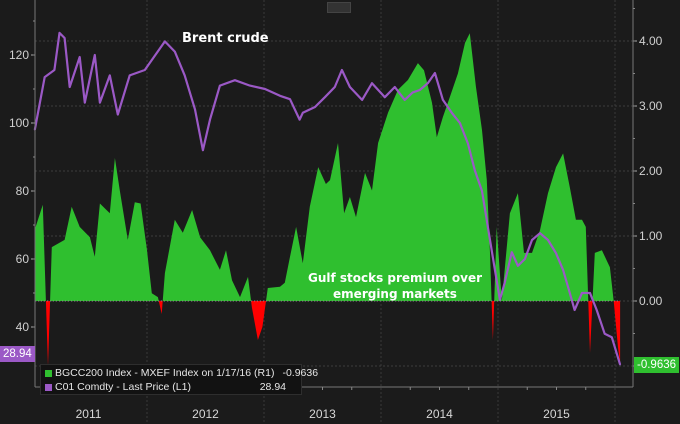 This screenshot has height=424, width=680. I want to click on legend-swatch-purple, so click(48, 387).